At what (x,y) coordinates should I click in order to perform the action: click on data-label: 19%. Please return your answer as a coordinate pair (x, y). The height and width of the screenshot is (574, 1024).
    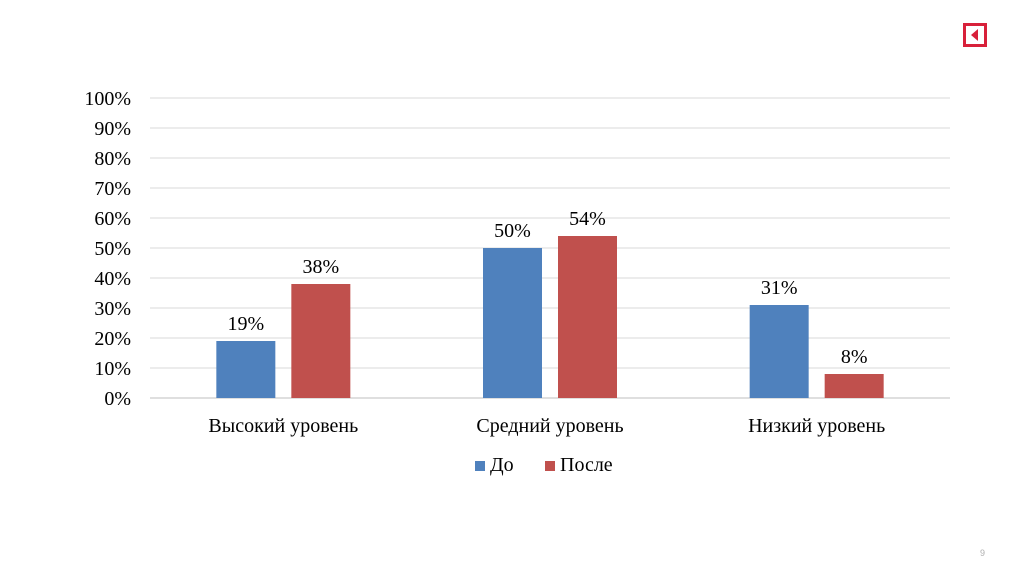
    Looking at the image, I should click on (245, 324).